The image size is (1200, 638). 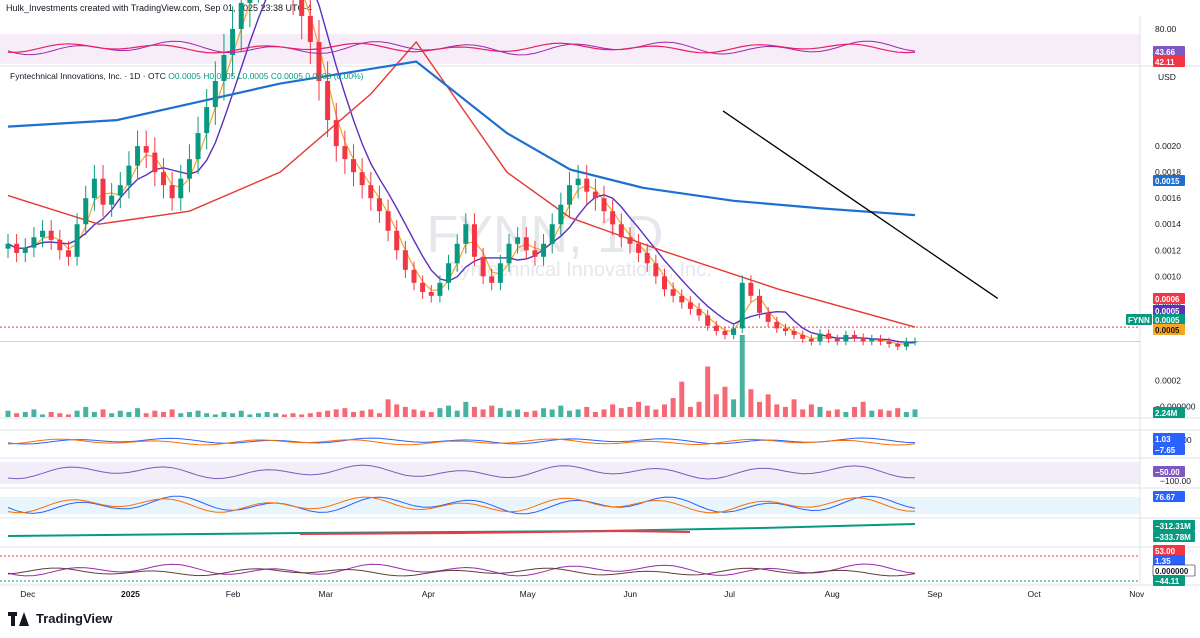 I want to click on indicator-tag-text: 0.000000, so click(x=1172, y=571).